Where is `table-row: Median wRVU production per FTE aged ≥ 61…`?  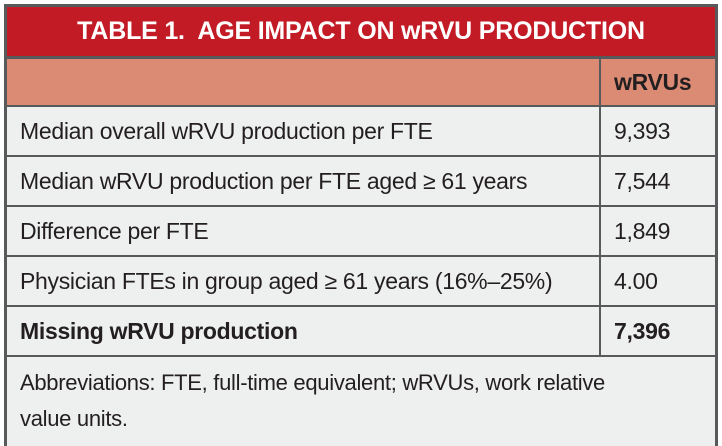 table-row: Median wRVU production per FTE aged ≥ 61… is located at coordinates (361, 180).